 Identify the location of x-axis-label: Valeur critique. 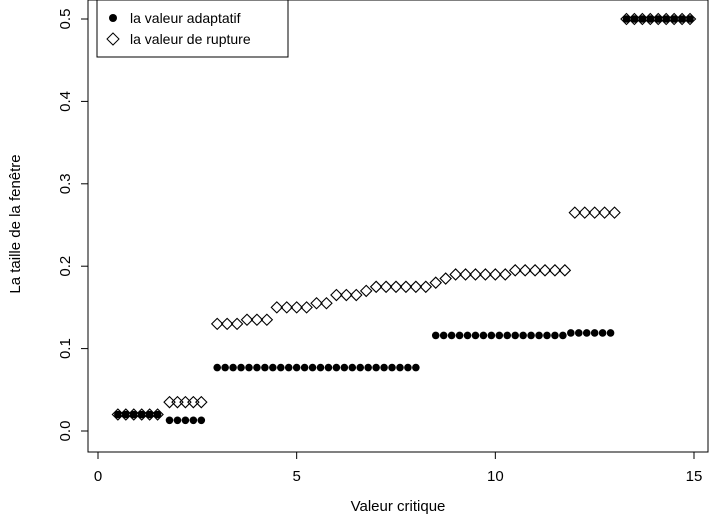
(398, 506).